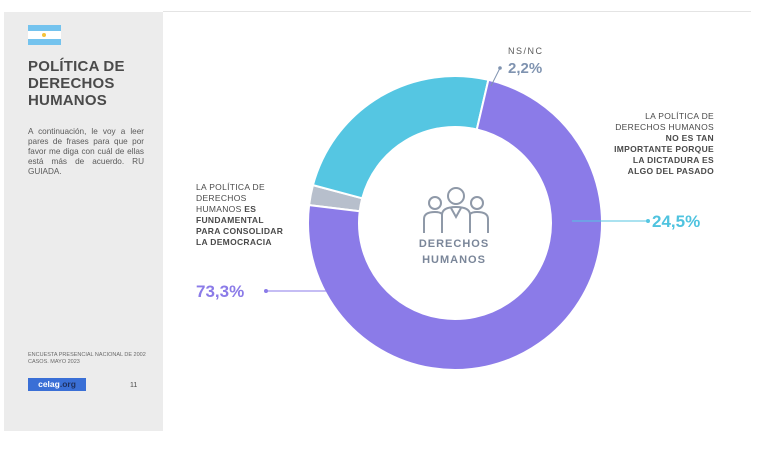  What do you see at coordinates (266, 291) in the screenshot?
I see `connector-left-dot` at bounding box center [266, 291].